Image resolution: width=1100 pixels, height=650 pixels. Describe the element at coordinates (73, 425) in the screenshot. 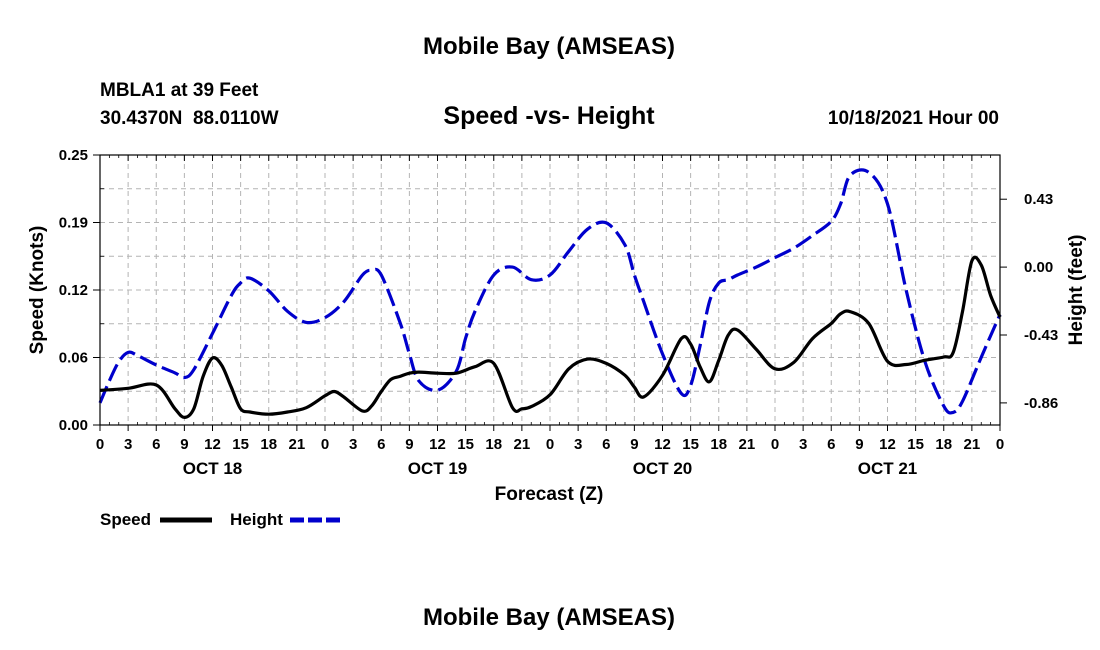

I see `y-left-tick-label: 0.00` at that location.